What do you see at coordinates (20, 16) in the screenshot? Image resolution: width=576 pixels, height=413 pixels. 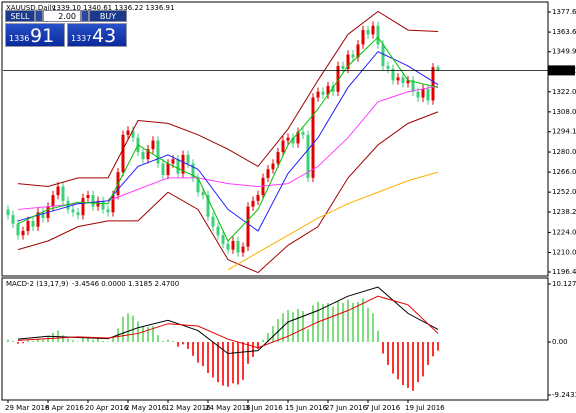 I see `sell-button: SELL` at bounding box center [20, 16].